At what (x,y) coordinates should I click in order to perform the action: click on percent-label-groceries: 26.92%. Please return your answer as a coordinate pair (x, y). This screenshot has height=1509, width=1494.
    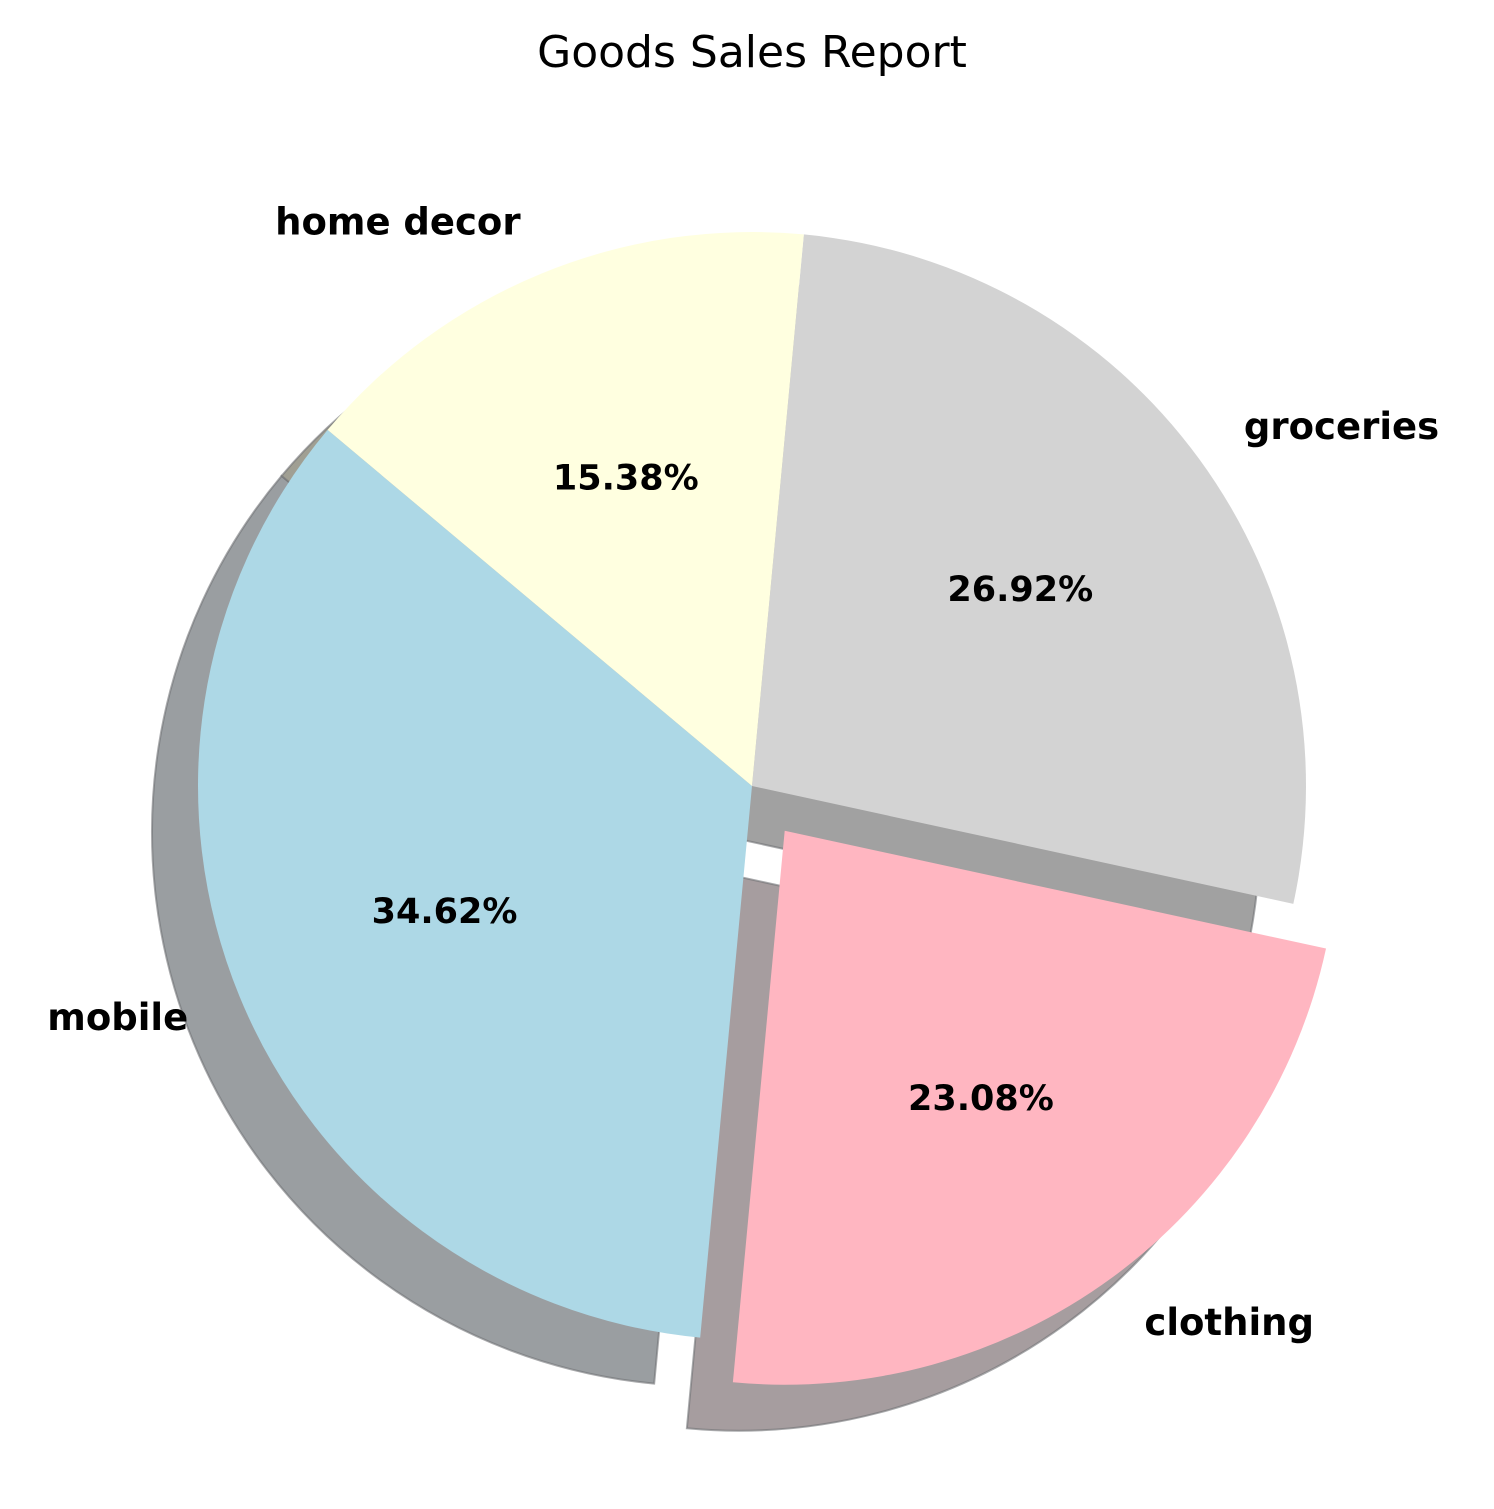
    Looking at the image, I should click on (1020, 590).